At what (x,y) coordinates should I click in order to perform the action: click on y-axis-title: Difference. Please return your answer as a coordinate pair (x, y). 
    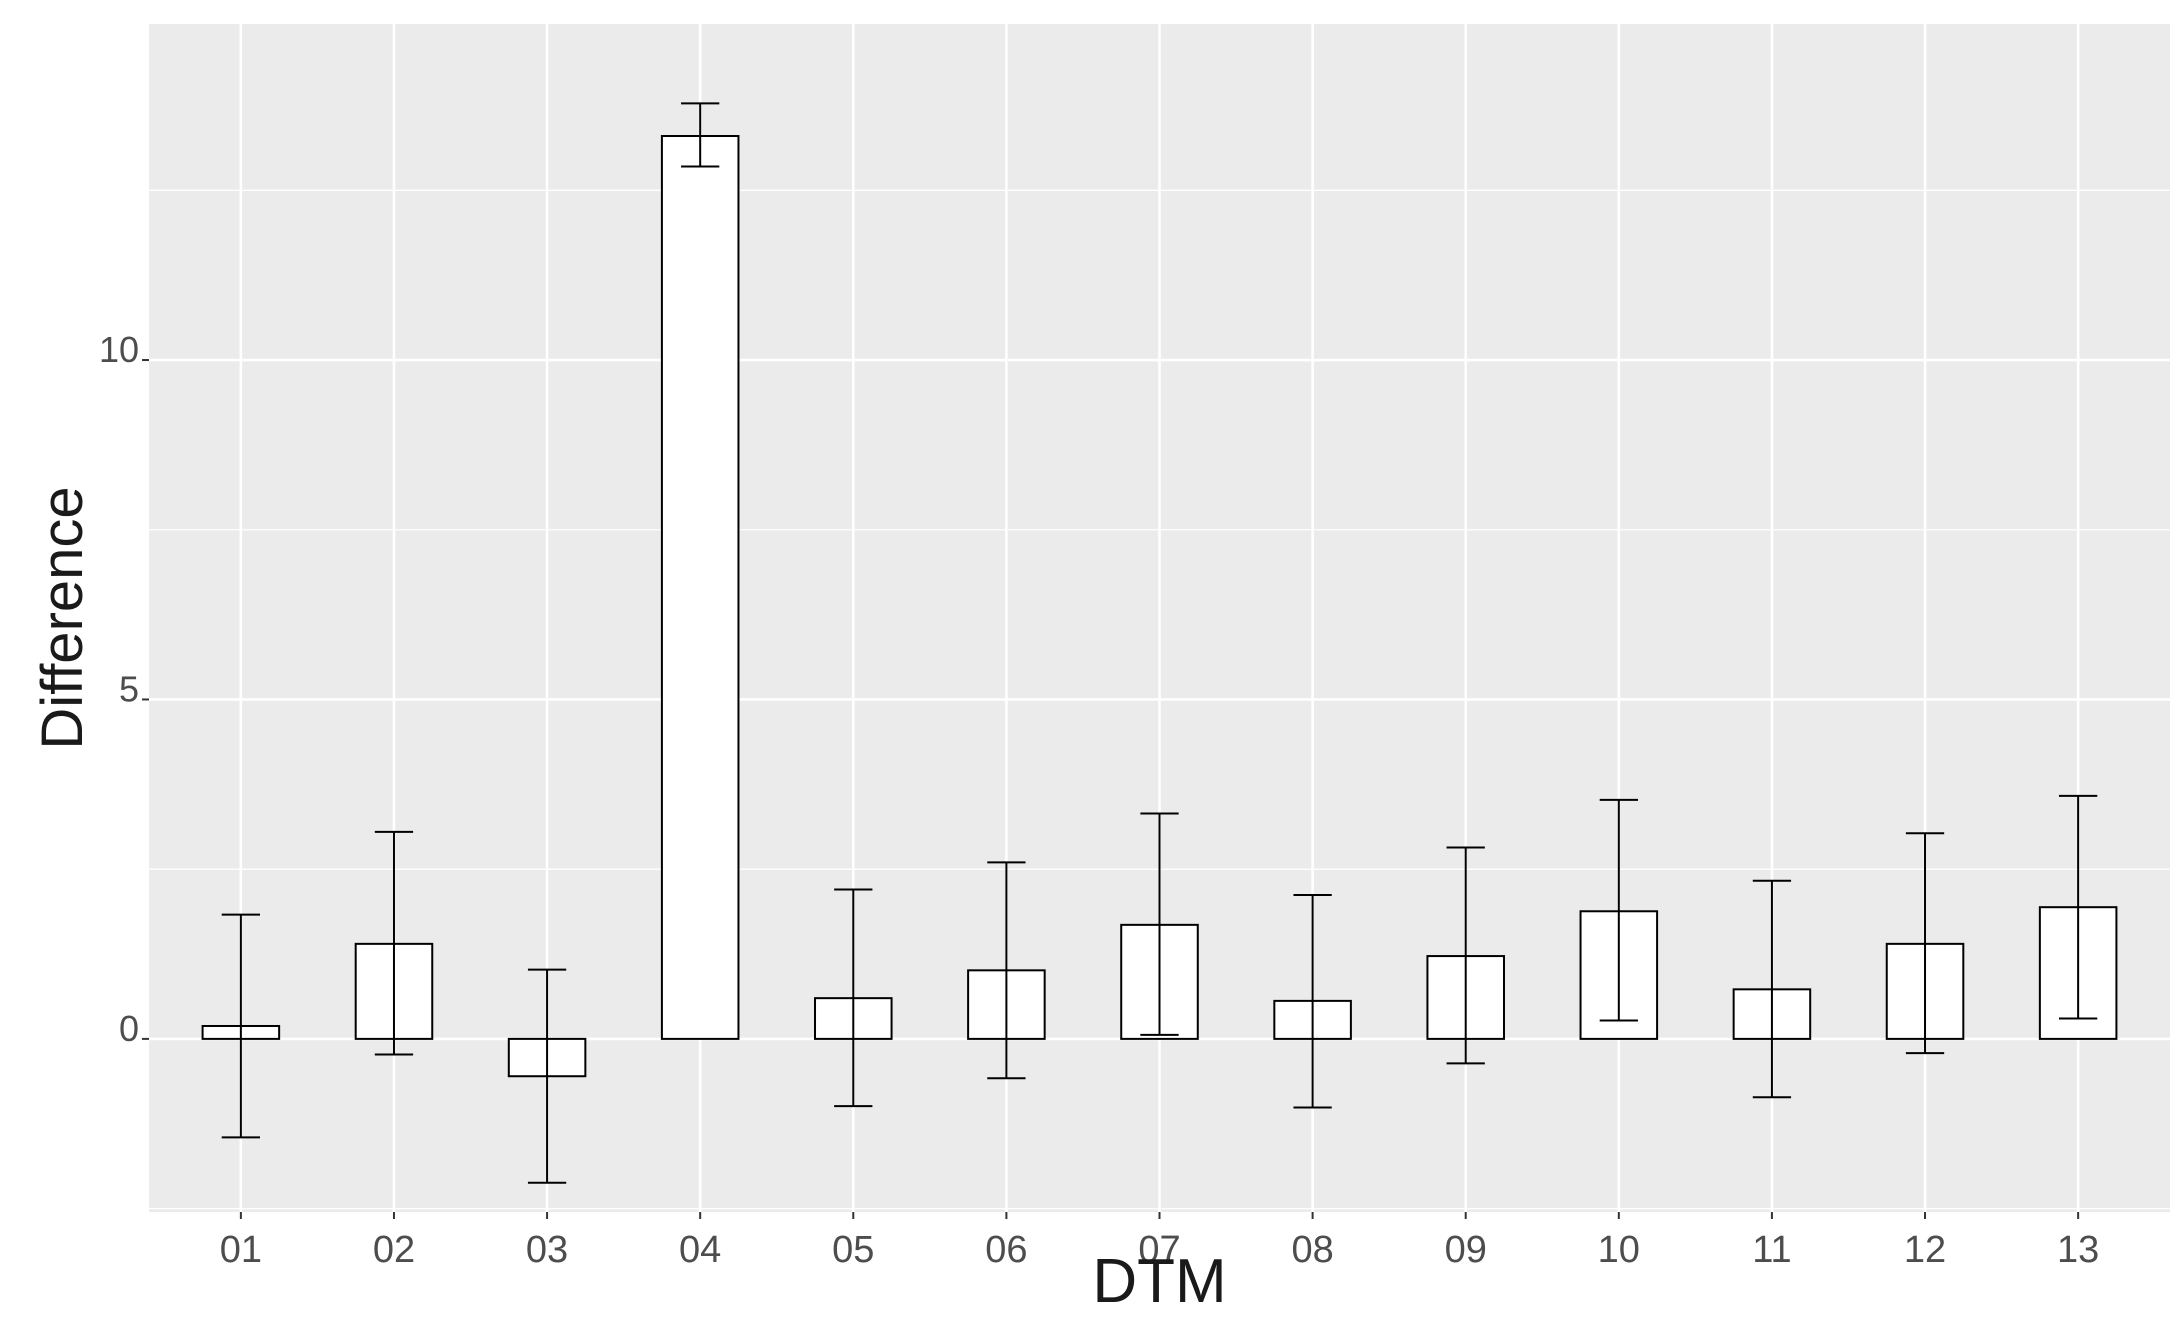
    Looking at the image, I should click on (62, 617).